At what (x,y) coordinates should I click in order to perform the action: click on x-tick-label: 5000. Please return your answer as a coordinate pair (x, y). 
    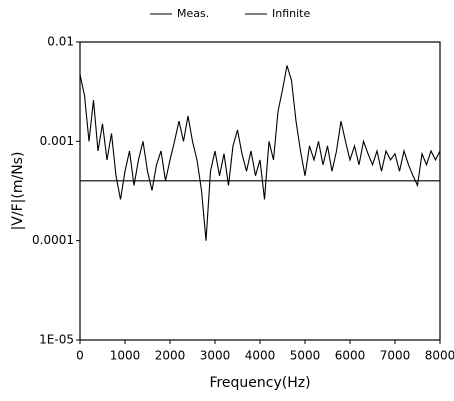
    Looking at the image, I should click on (305, 356).